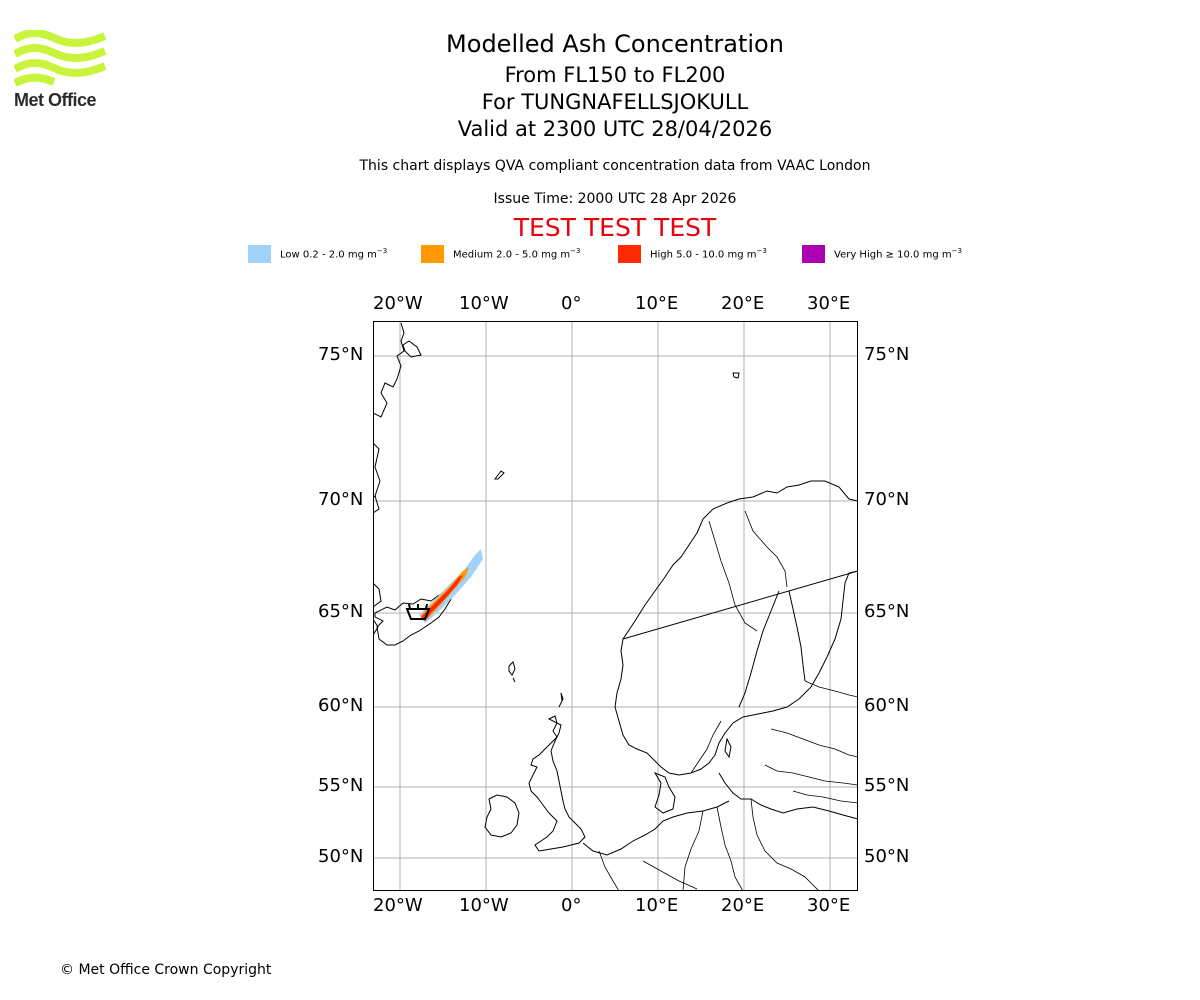  I want to click on greenland-coast, so click(389, 418).